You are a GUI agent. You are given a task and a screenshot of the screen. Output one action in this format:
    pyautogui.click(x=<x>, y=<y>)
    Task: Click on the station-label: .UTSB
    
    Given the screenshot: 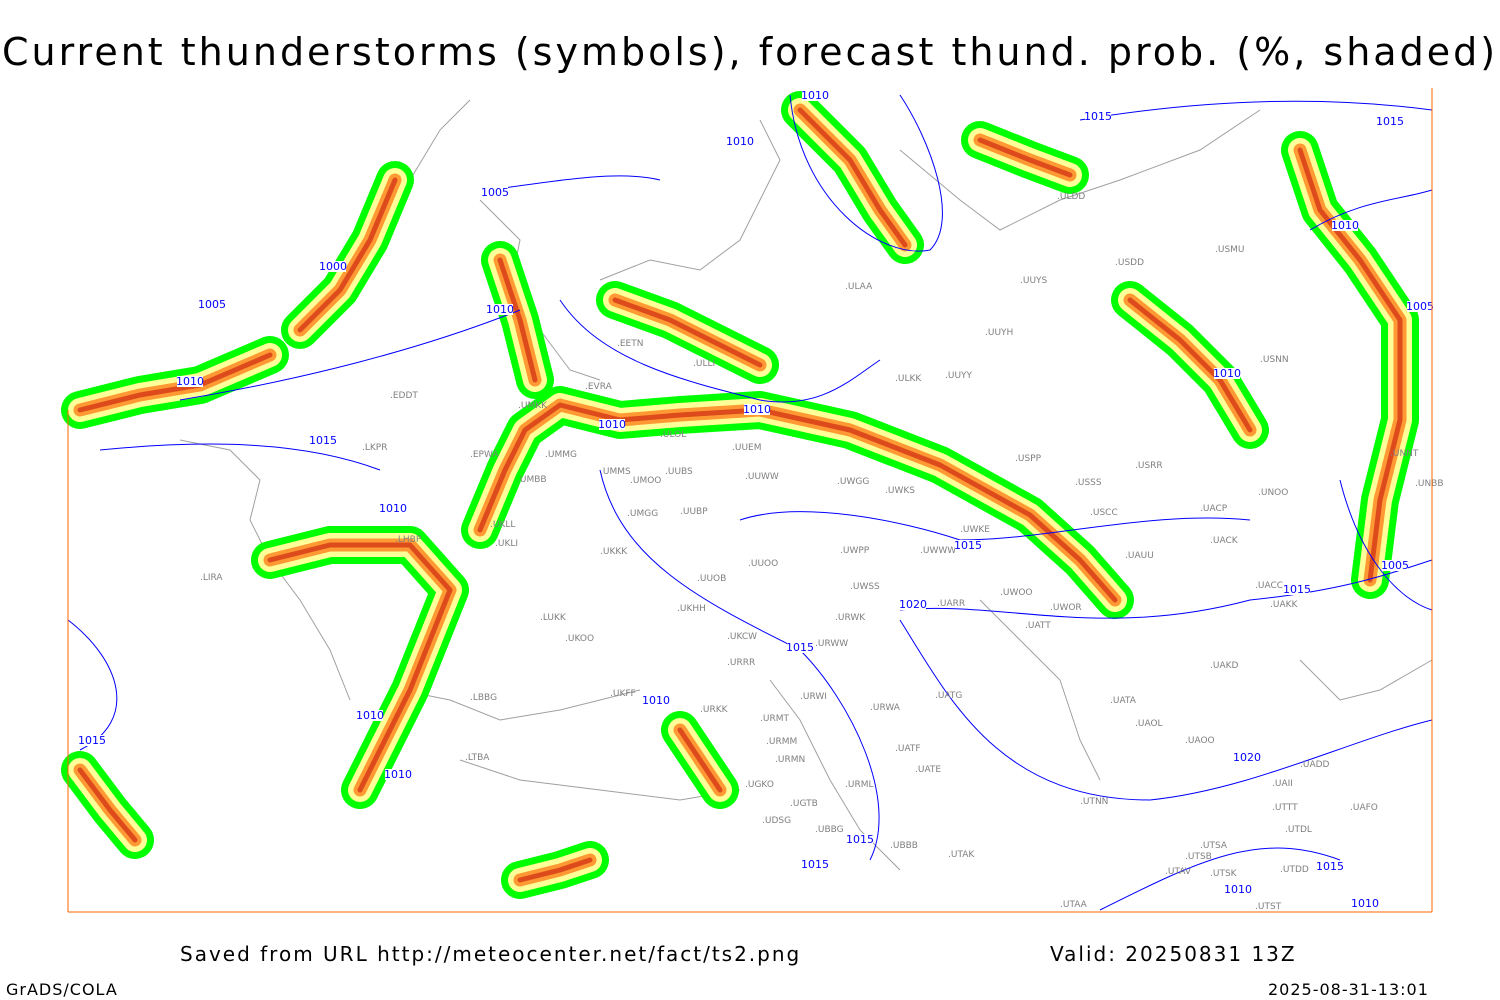 What is the action you would take?
    pyautogui.click(x=1198, y=857)
    